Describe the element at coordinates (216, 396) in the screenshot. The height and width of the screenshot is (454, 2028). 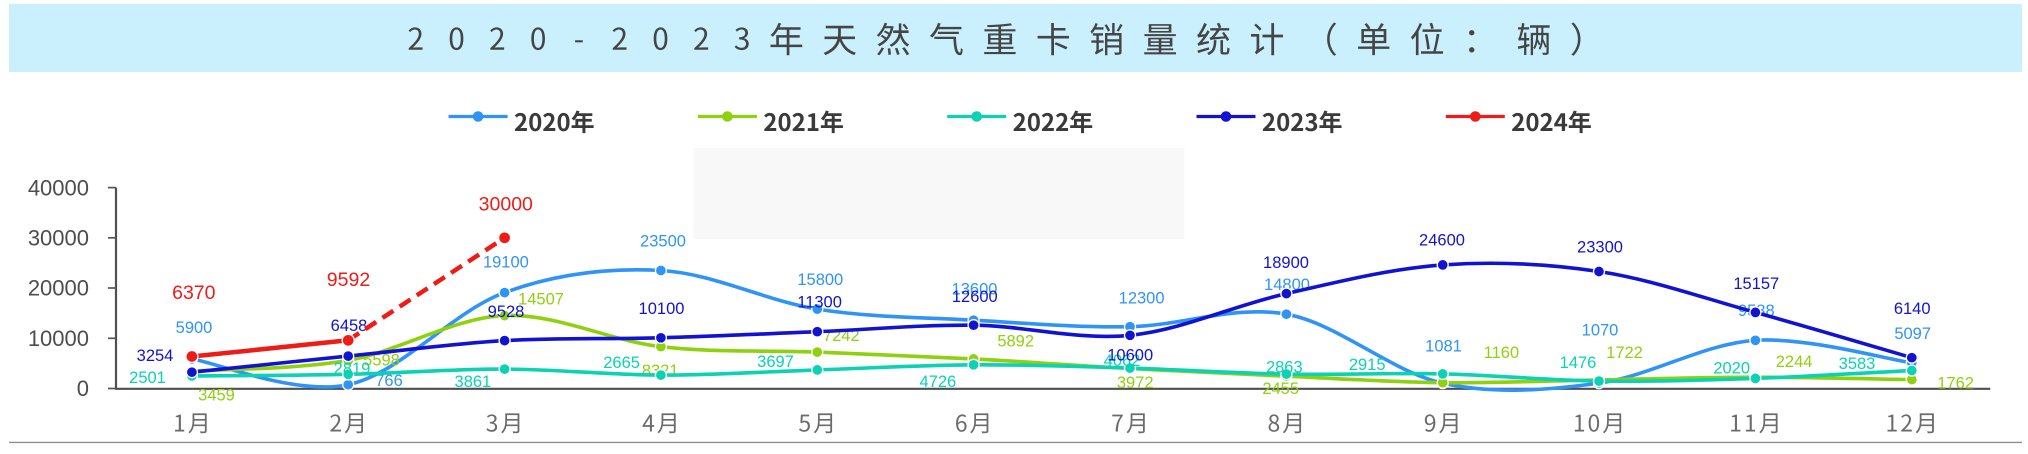
I see `svg-text: 3459` at that location.